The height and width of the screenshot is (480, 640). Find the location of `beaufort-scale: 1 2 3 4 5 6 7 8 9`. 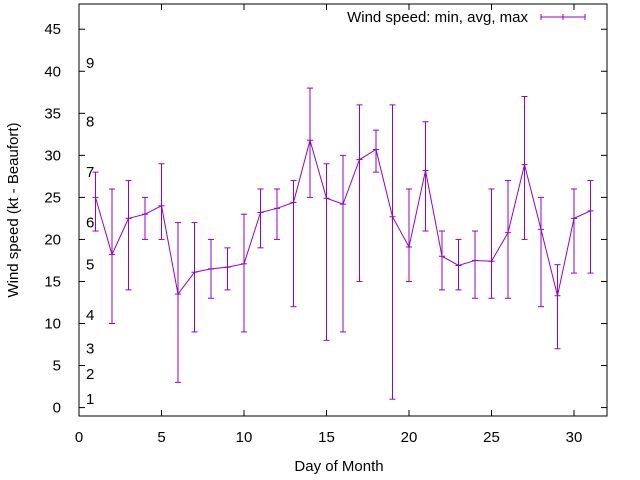

beaufort-scale: 1 2 3 4 5 6 7 8 9 is located at coordinates (90, 231).